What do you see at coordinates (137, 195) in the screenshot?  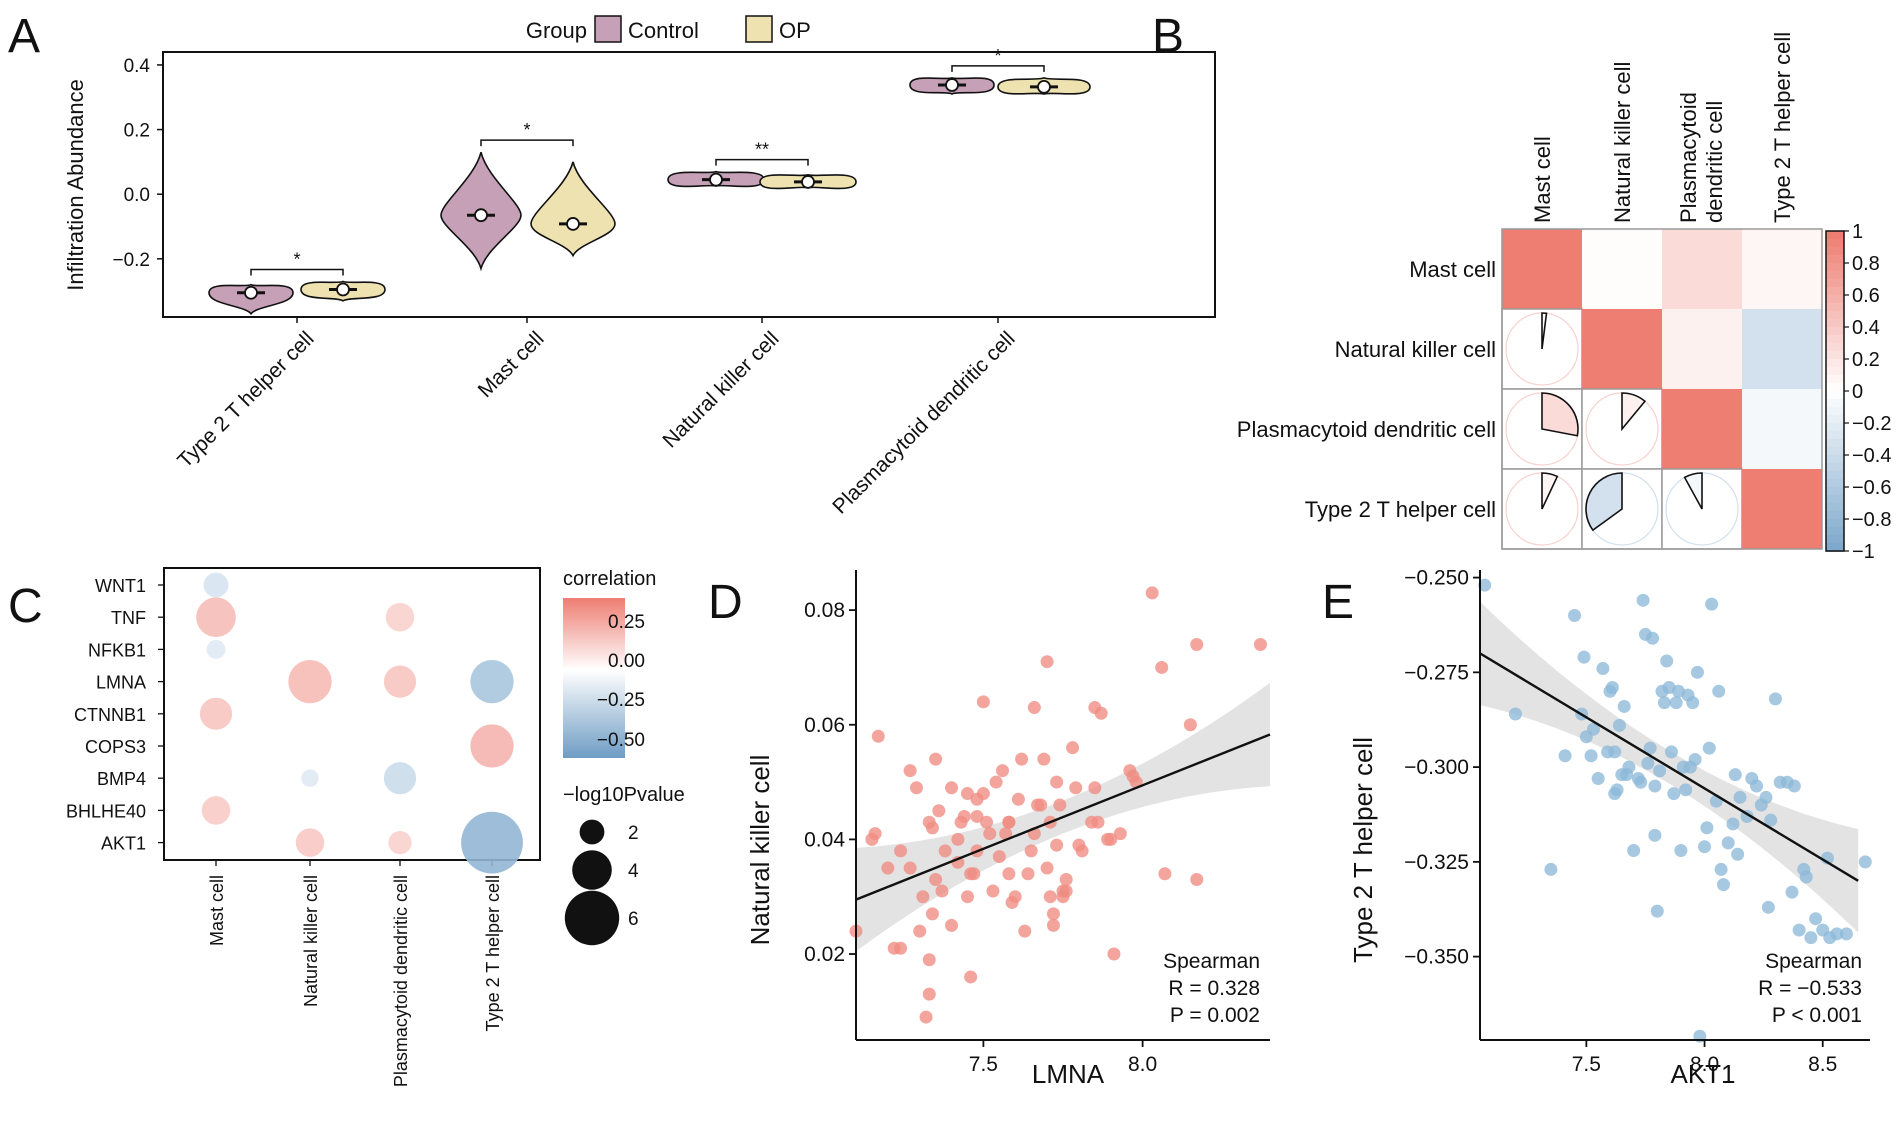 I see `y-tick-label-a: 0.0` at bounding box center [137, 195].